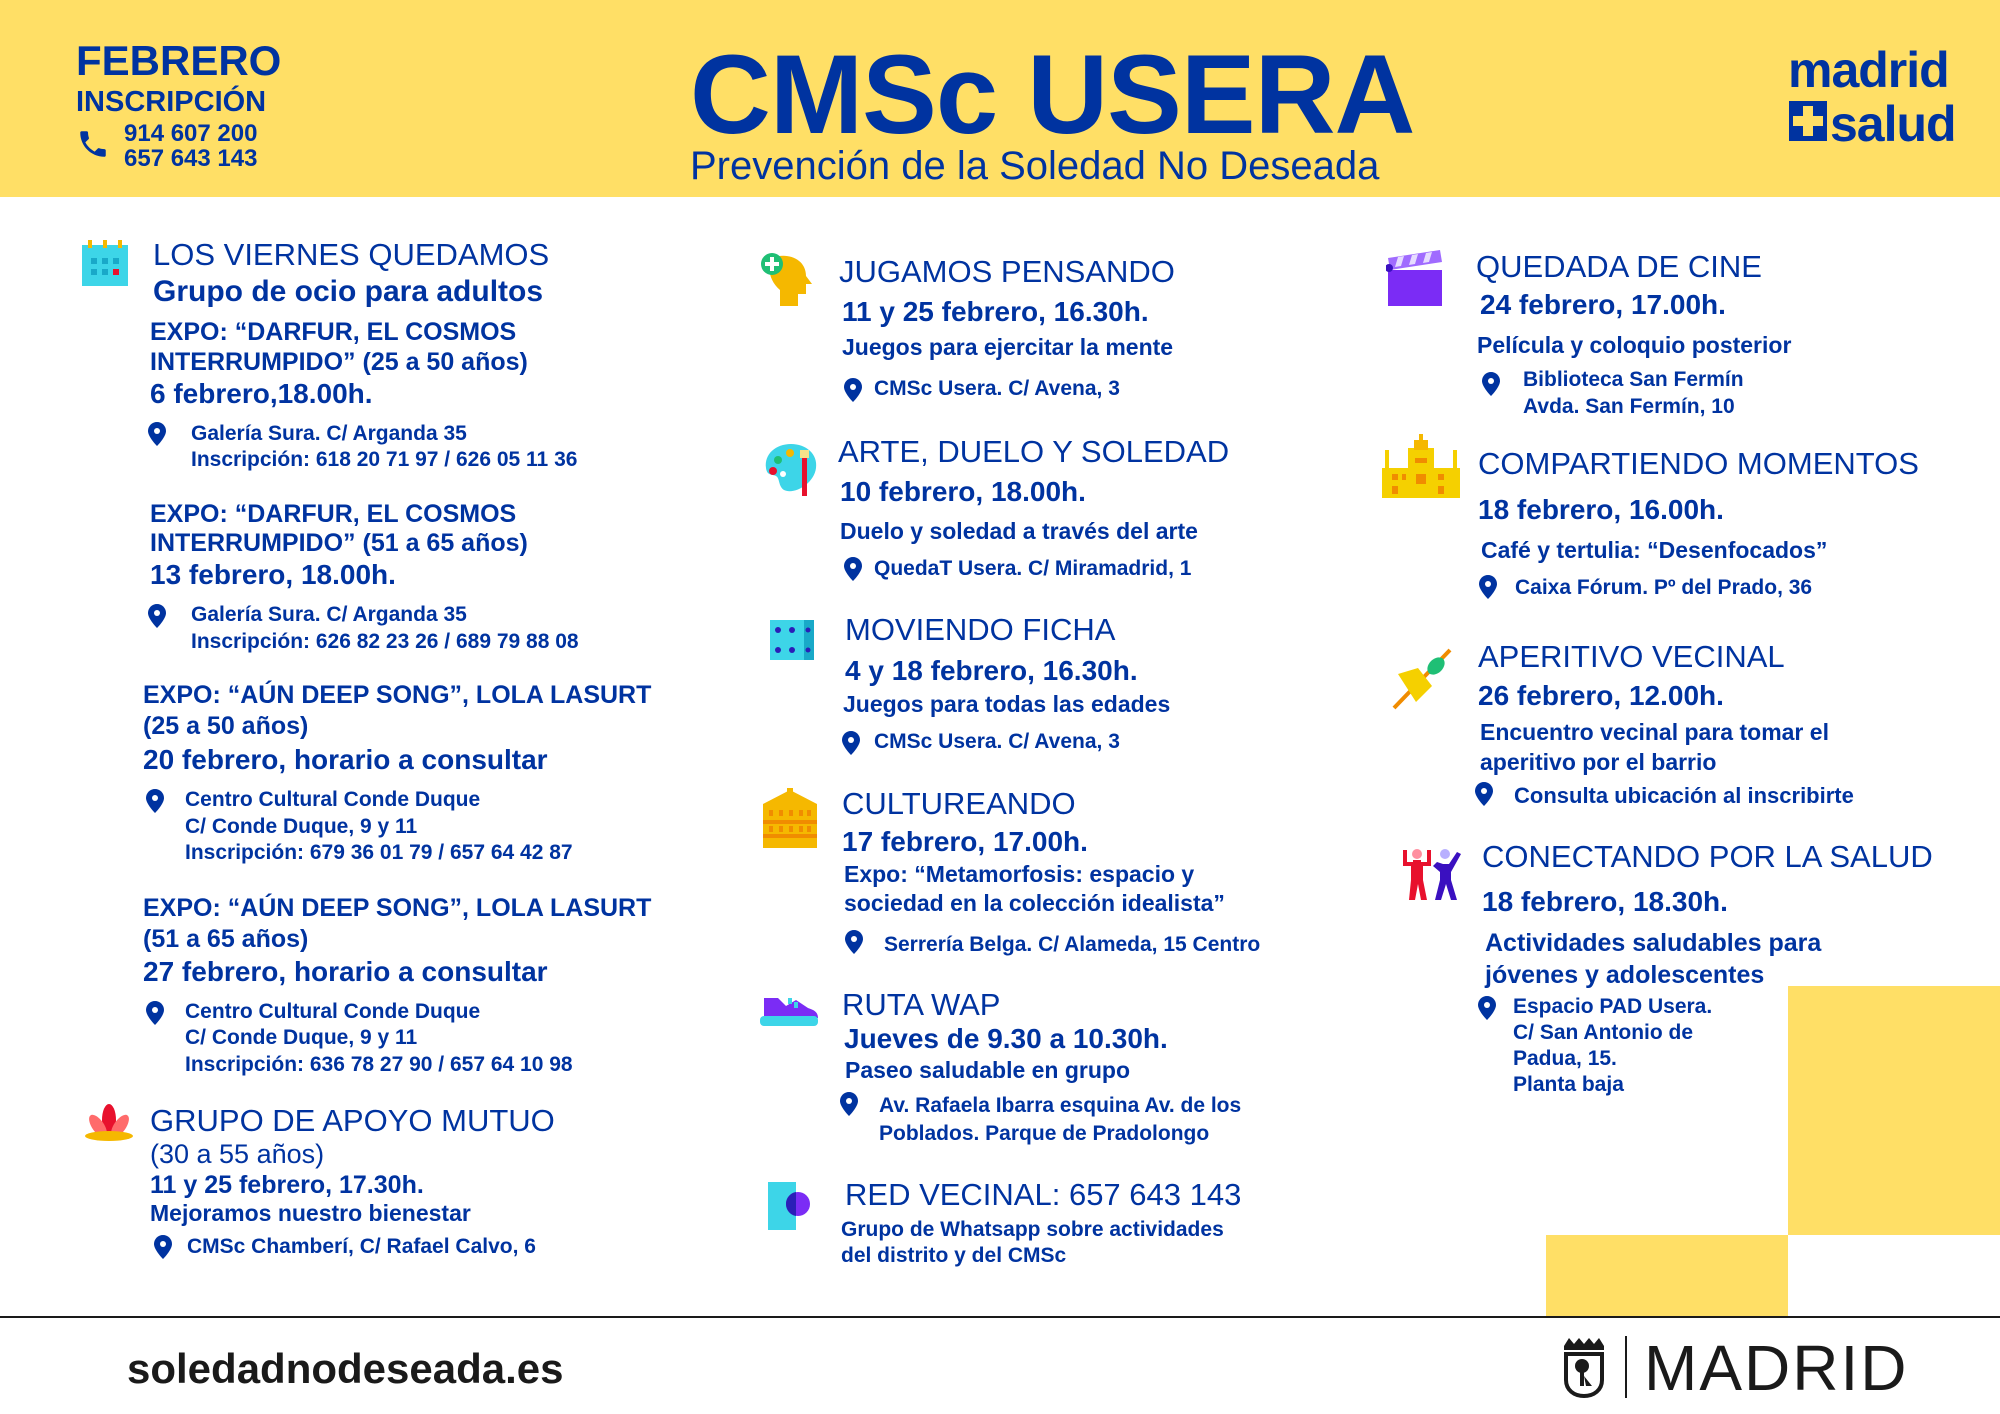 This screenshot has height=1414, width=2000. What do you see at coordinates (790, 818) in the screenshot?
I see `theater-building-icon` at bounding box center [790, 818].